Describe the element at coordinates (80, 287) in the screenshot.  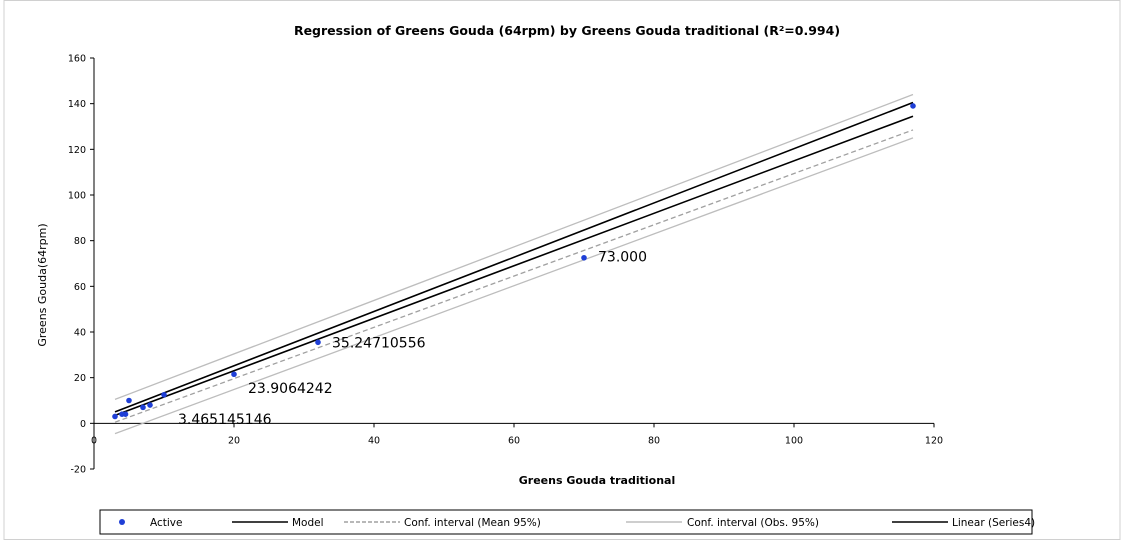
I see `y-tick-label: 60` at that location.